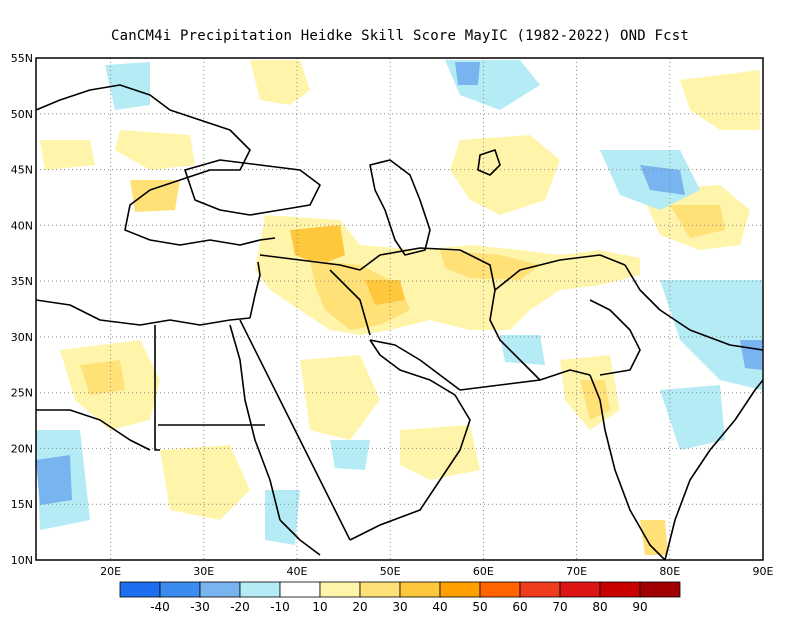 Image resolution: width=800 pixels, height=618 pixels. What do you see at coordinates (22, 448) in the screenshot?
I see `lat-tick-label: 20N` at bounding box center [22, 448].